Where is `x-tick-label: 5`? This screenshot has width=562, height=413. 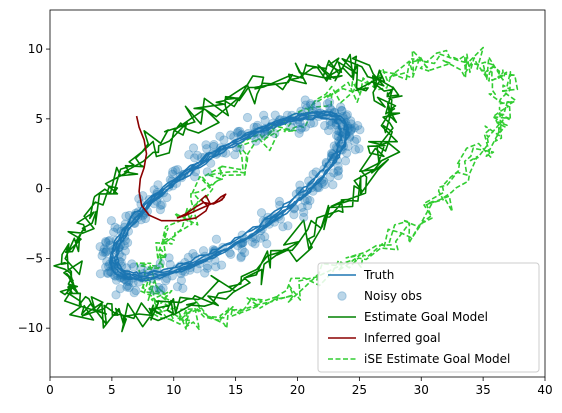 x-tick-label: 5 is located at coordinates (112, 390).